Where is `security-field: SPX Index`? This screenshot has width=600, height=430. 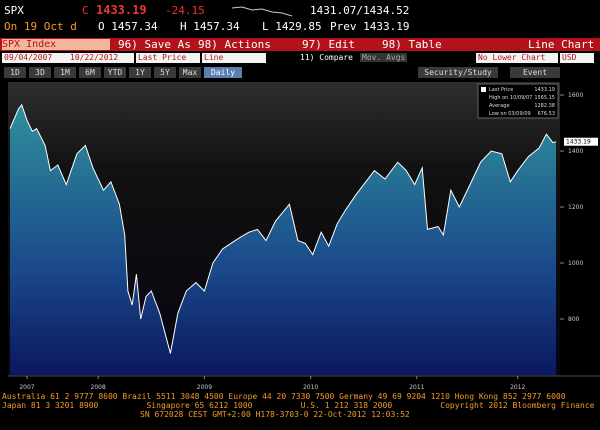
security-field: SPX Index is located at coordinates (56, 44).